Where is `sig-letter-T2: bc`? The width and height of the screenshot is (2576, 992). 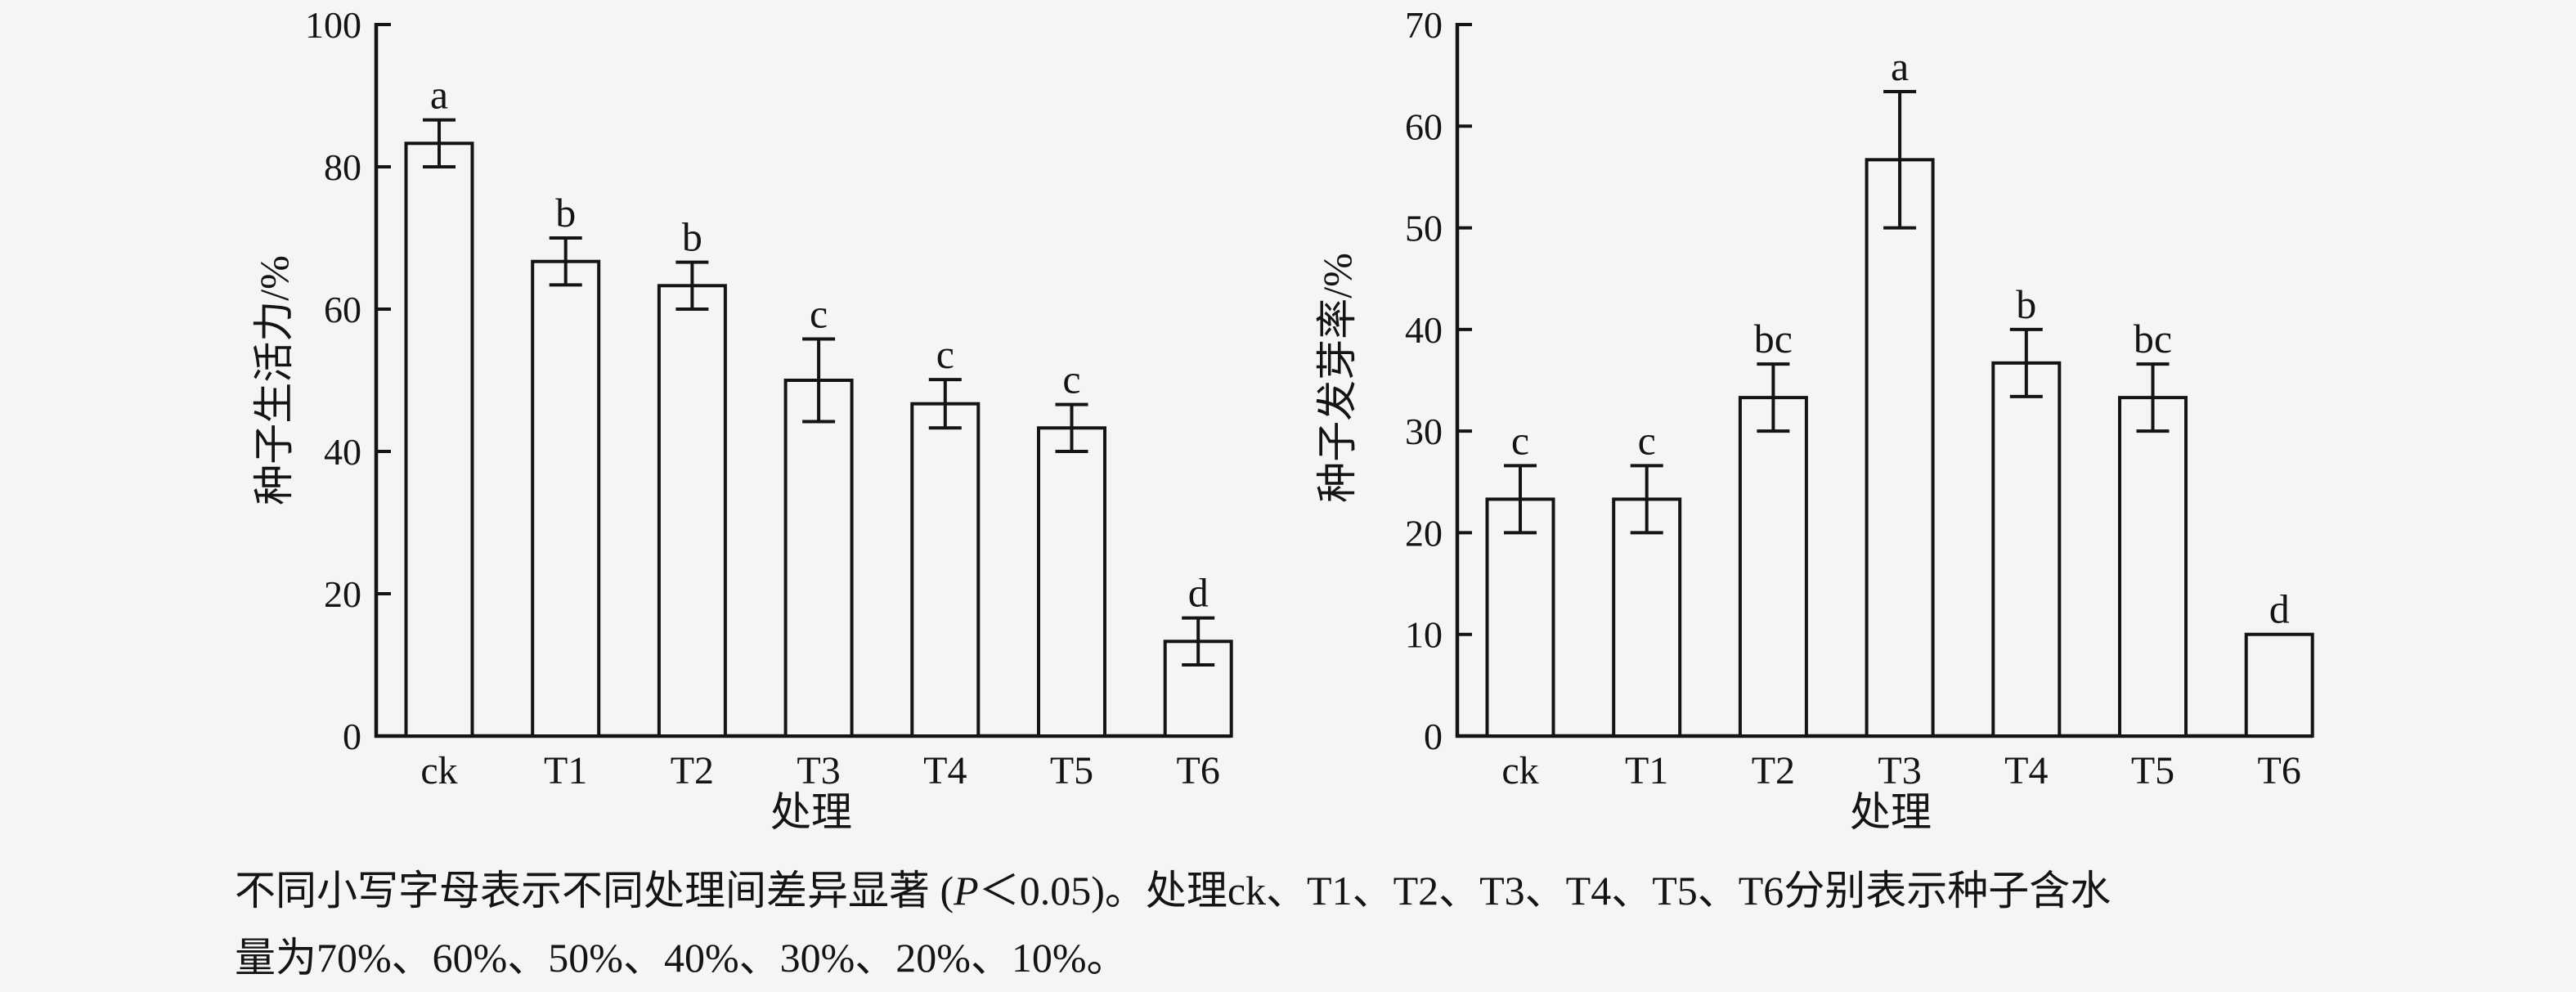 sig-letter-T2: bc is located at coordinates (1774, 338).